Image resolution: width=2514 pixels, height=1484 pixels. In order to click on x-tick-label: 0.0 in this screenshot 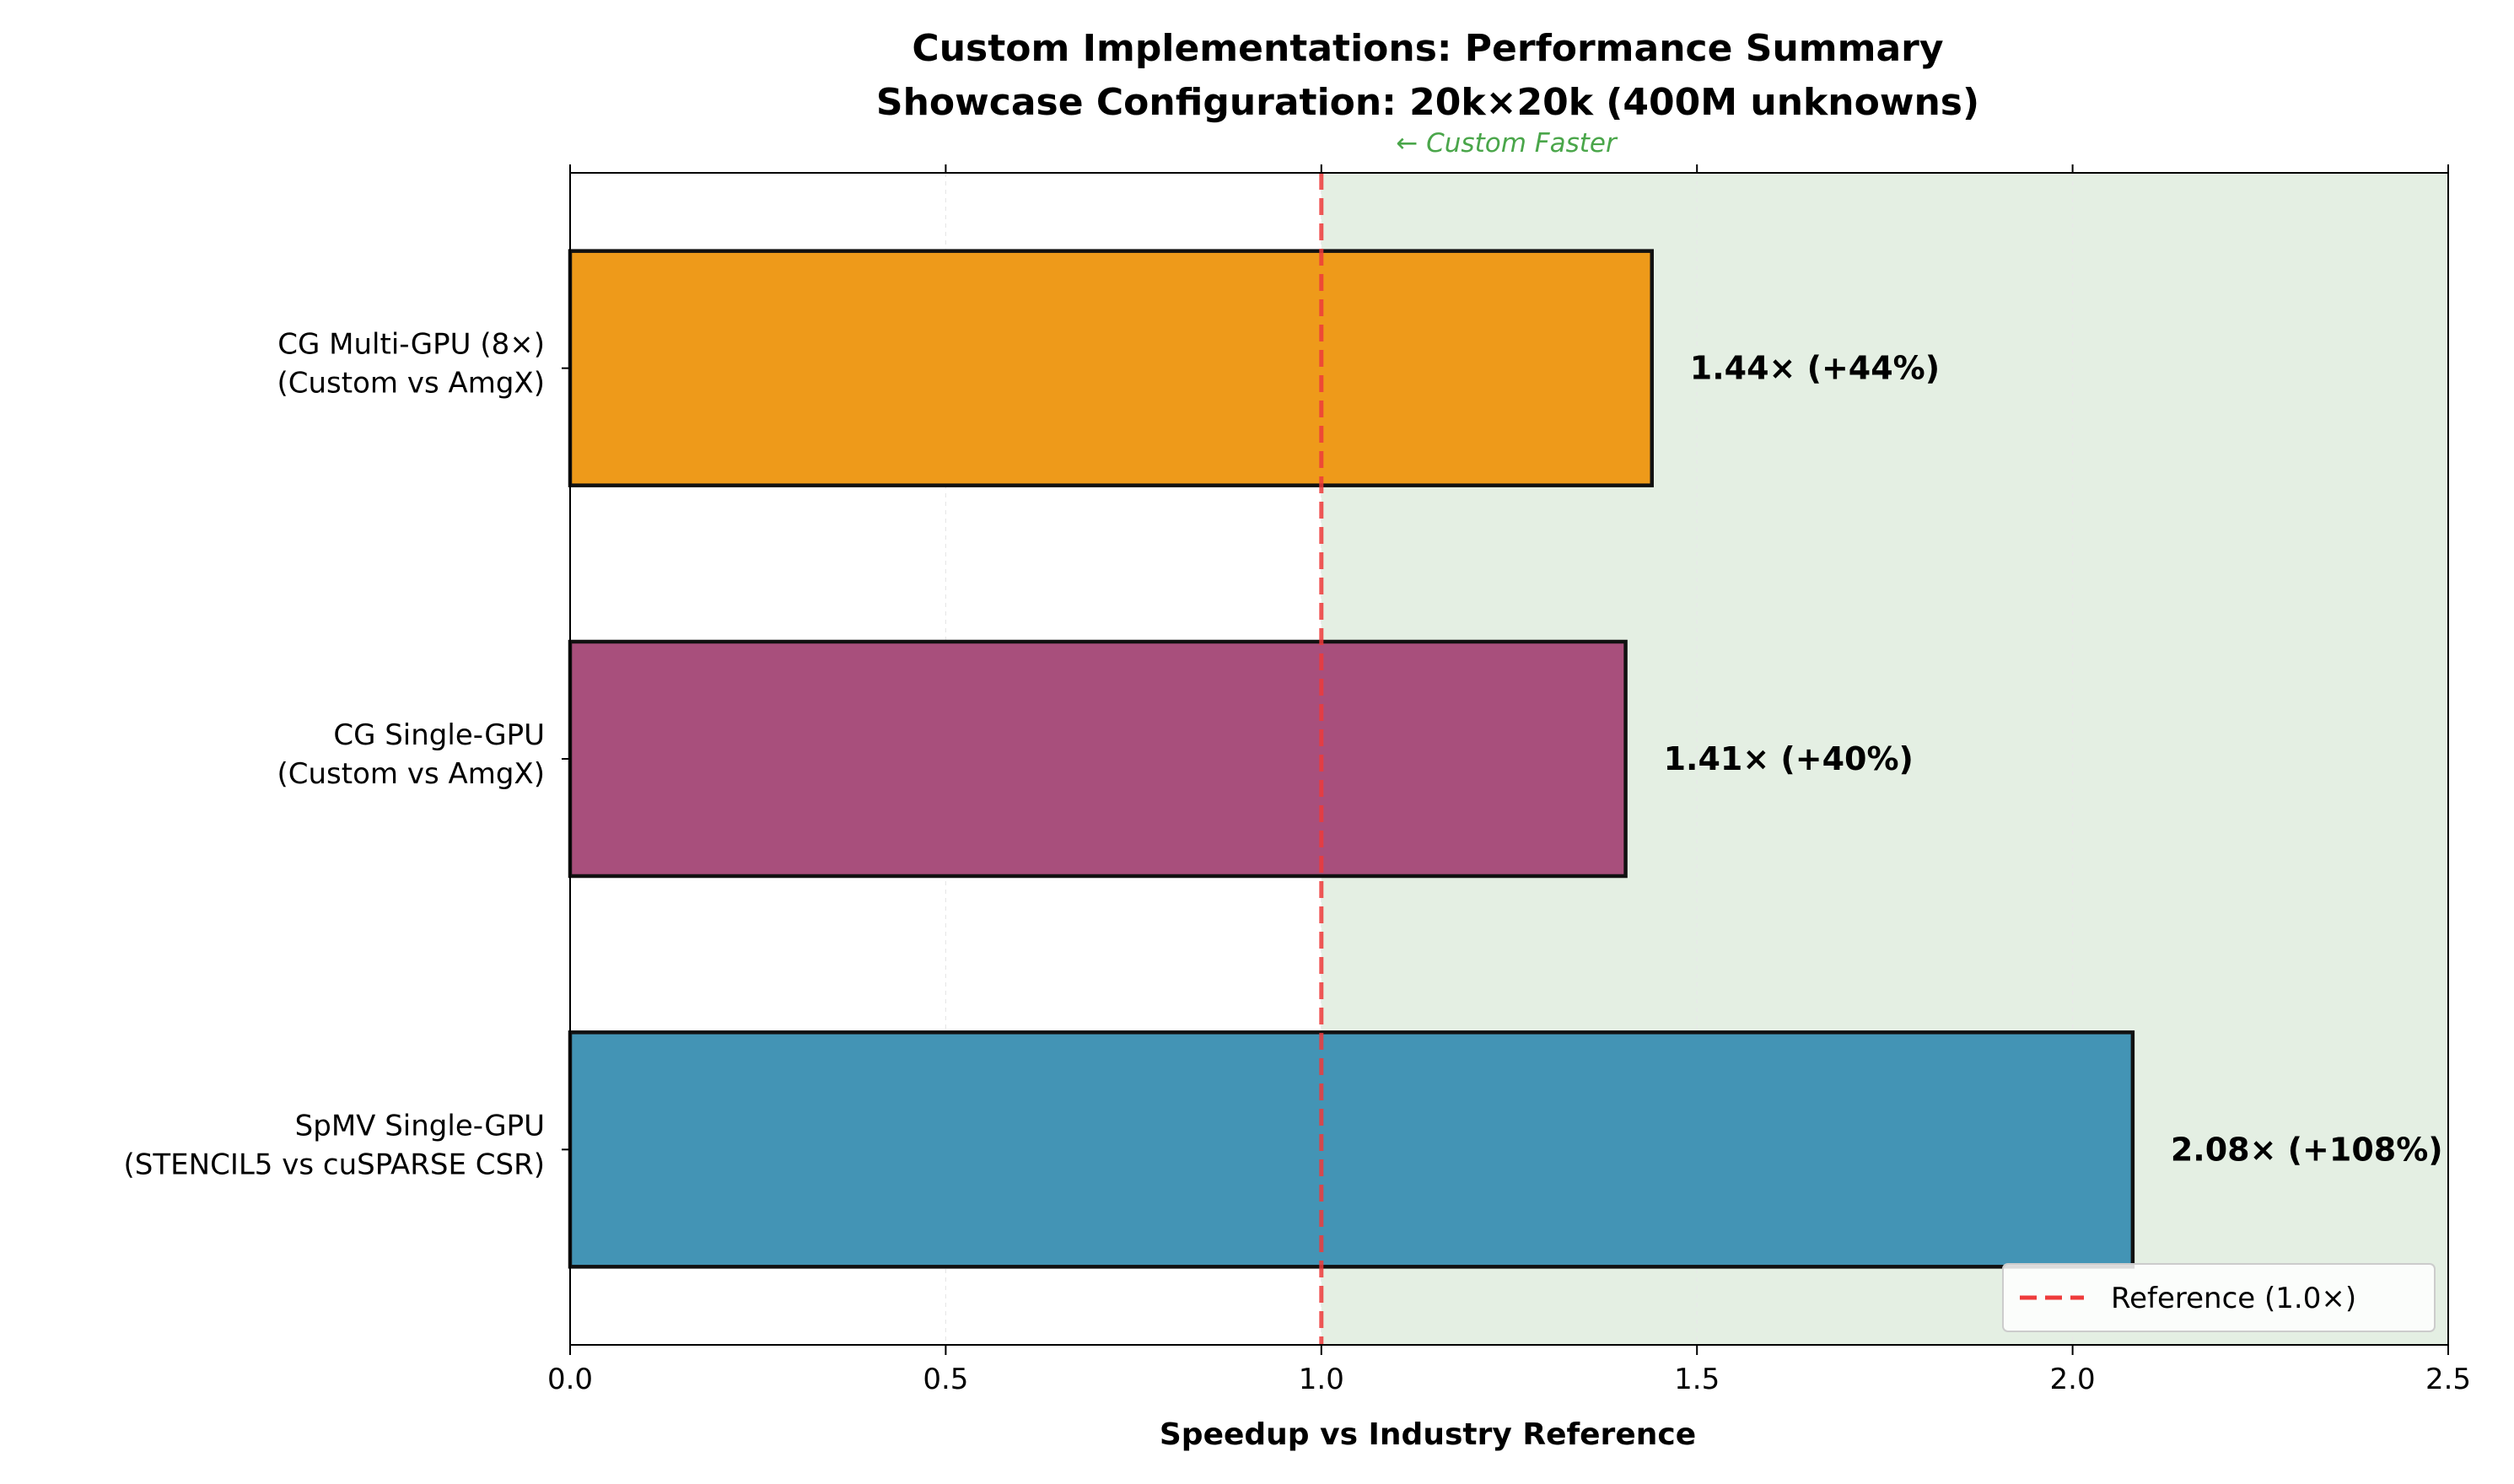, I will do `click(570, 1379)`.